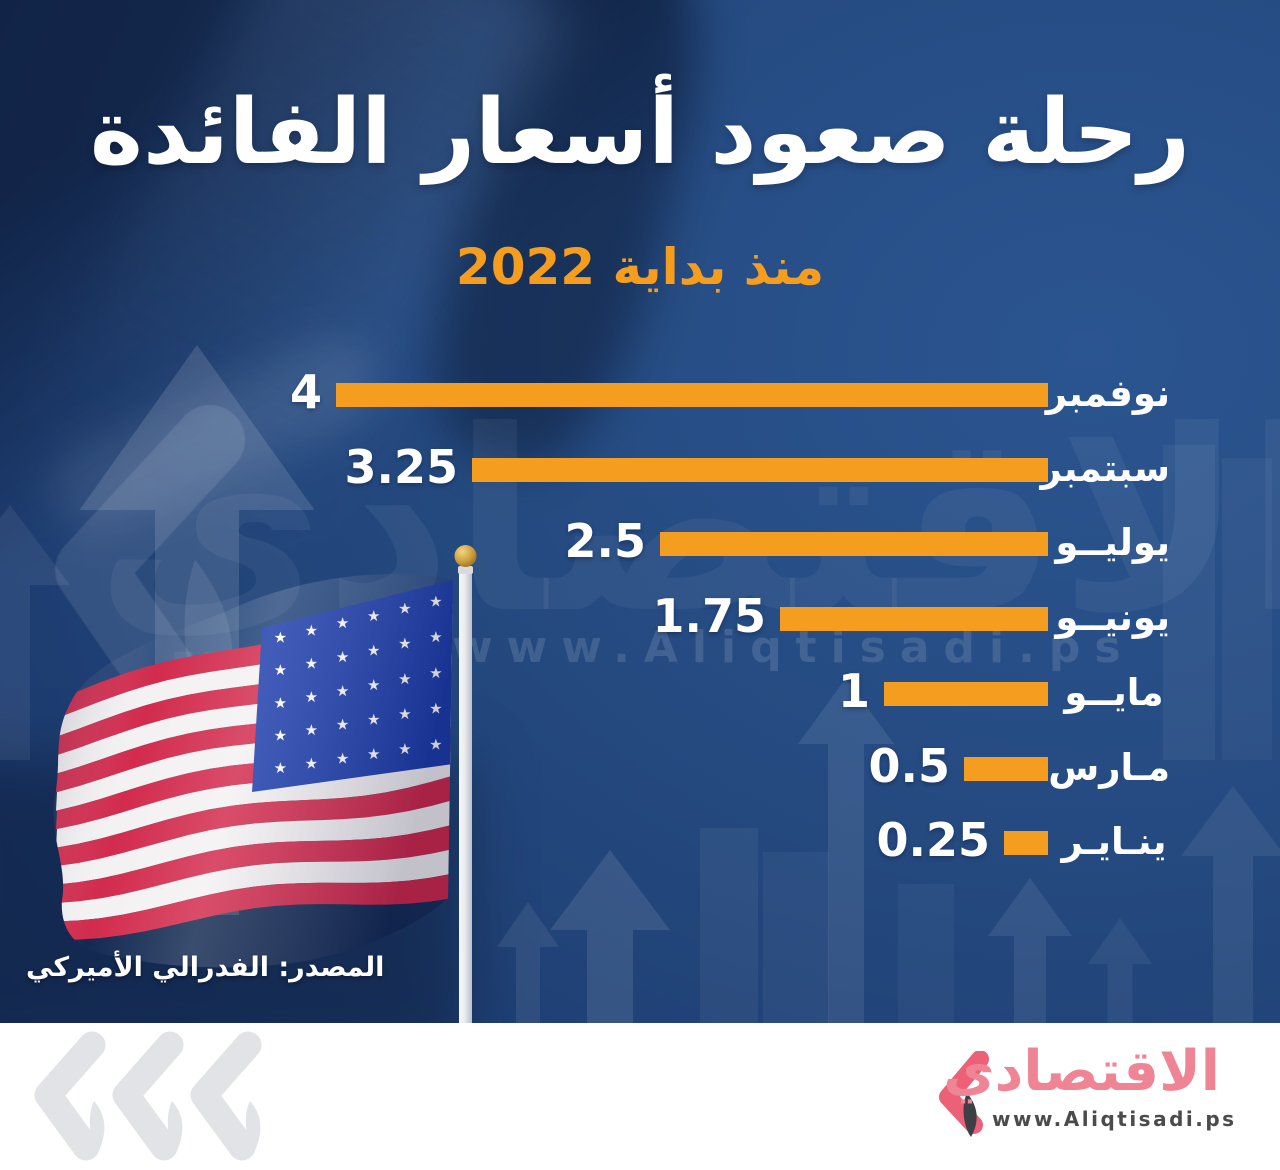  What do you see at coordinates (709, 616) in the screenshot?
I see `bar-value-label: 1.75` at bounding box center [709, 616].